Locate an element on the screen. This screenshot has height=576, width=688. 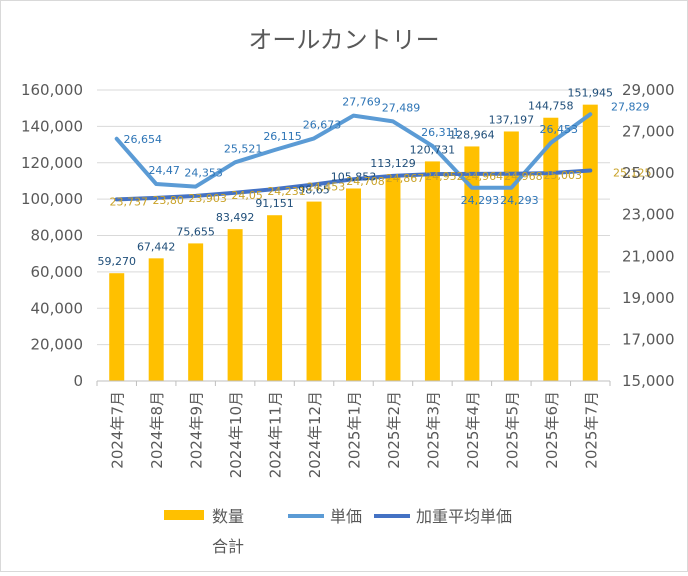
data-label: 27,769 is located at coordinates (361, 102).